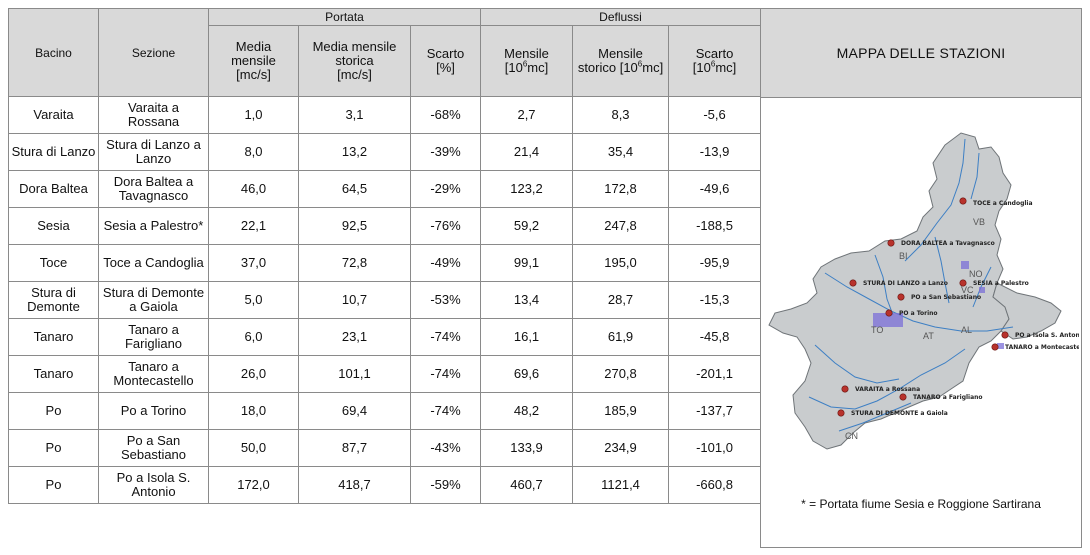 This screenshot has width=1090, height=555. What do you see at coordinates (153, 263) in the screenshot?
I see `cell-sezione: Toce a Candoglia` at bounding box center [153, 263].